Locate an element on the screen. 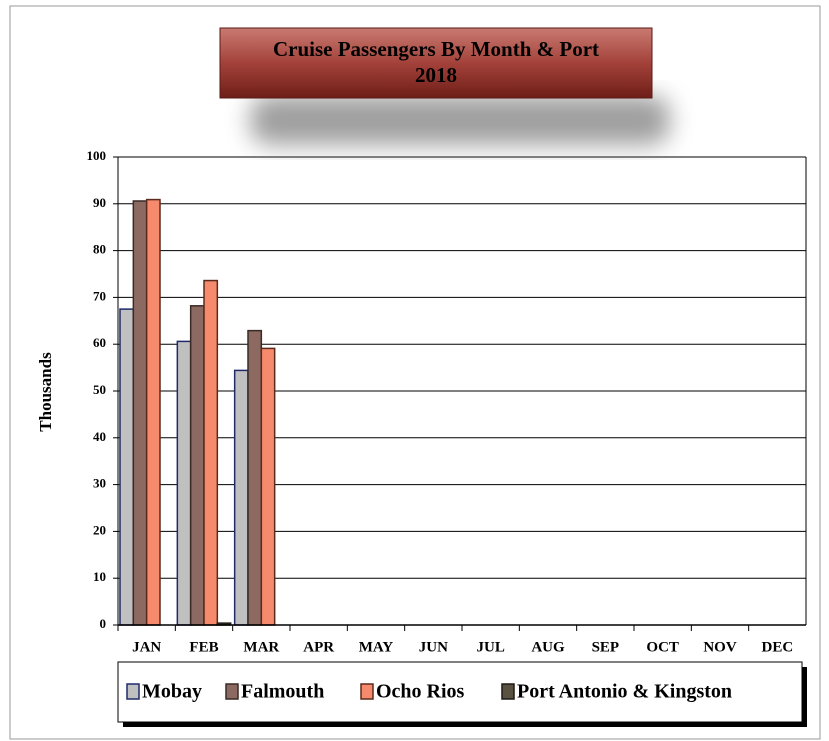 Image resolution: width=829 pixels, height=741 pixels. y-tick-label: 40 is located at coordinates (99, 436).